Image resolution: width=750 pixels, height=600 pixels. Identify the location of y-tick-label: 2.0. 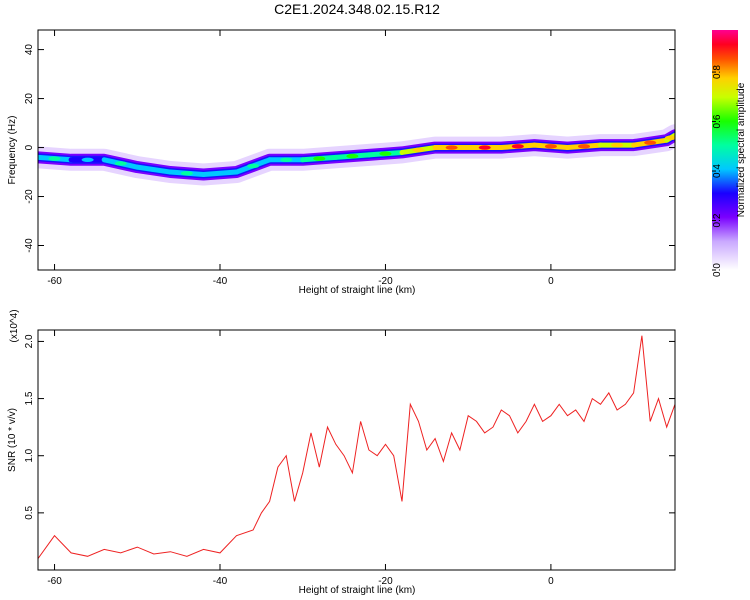
(29, 341).